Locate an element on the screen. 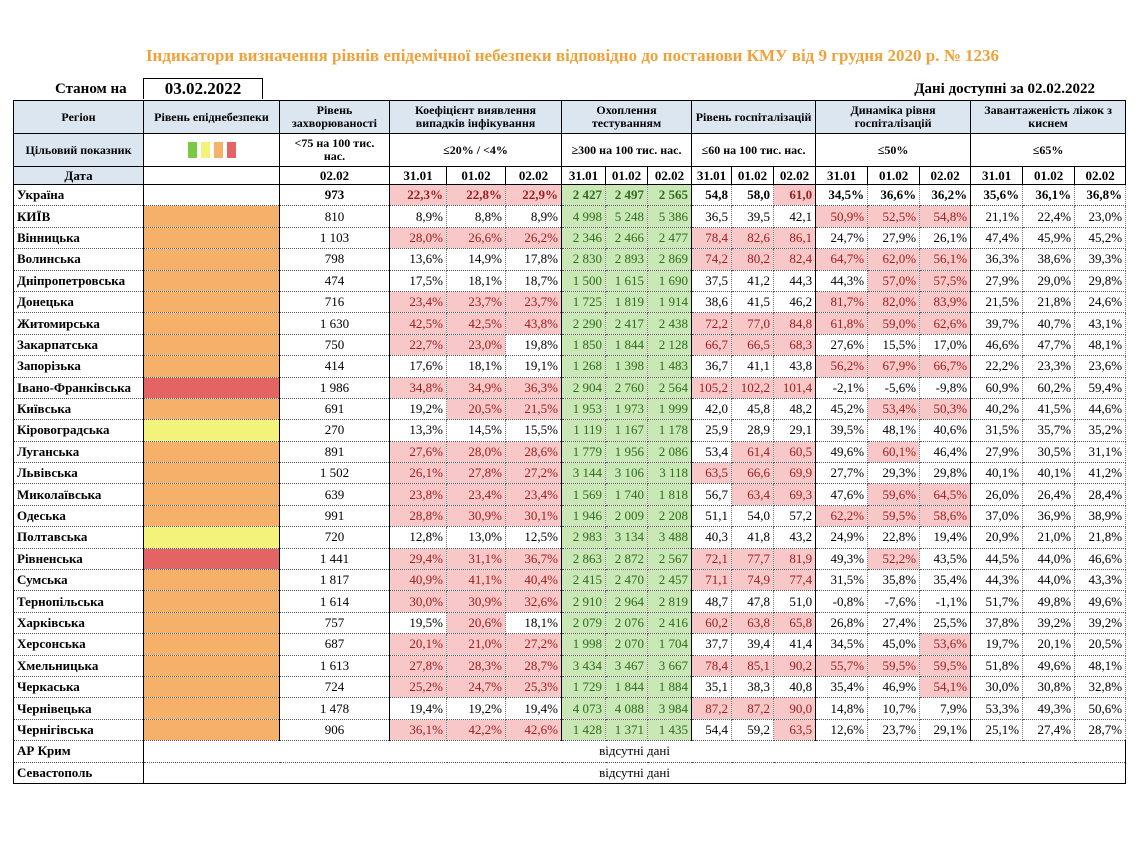  date-test-3: 02.02 is located at coordinates (669, 175).